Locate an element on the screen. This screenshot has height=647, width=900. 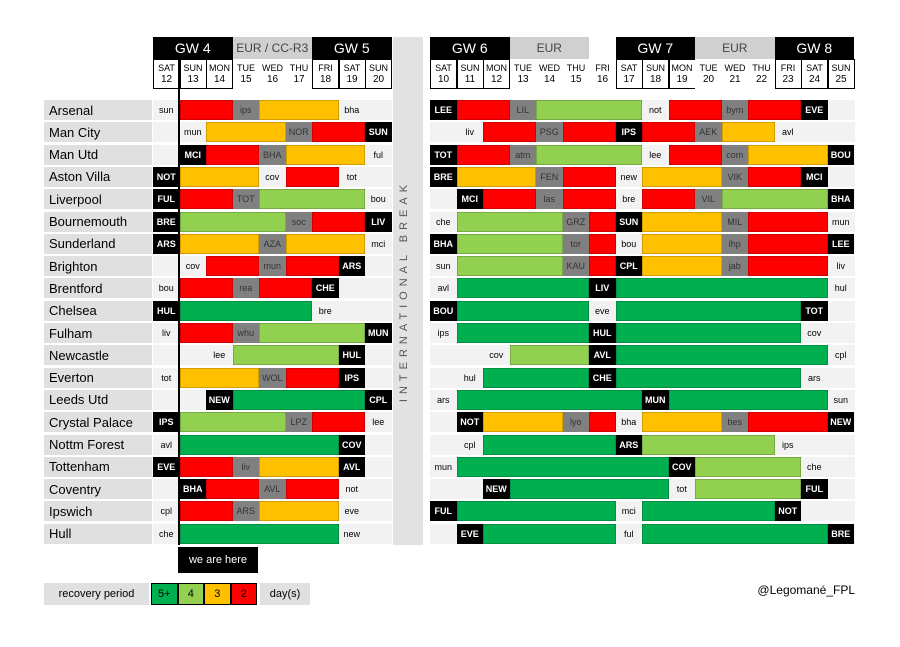
fixture-opponent: tot is located at coordinates (681, 489).